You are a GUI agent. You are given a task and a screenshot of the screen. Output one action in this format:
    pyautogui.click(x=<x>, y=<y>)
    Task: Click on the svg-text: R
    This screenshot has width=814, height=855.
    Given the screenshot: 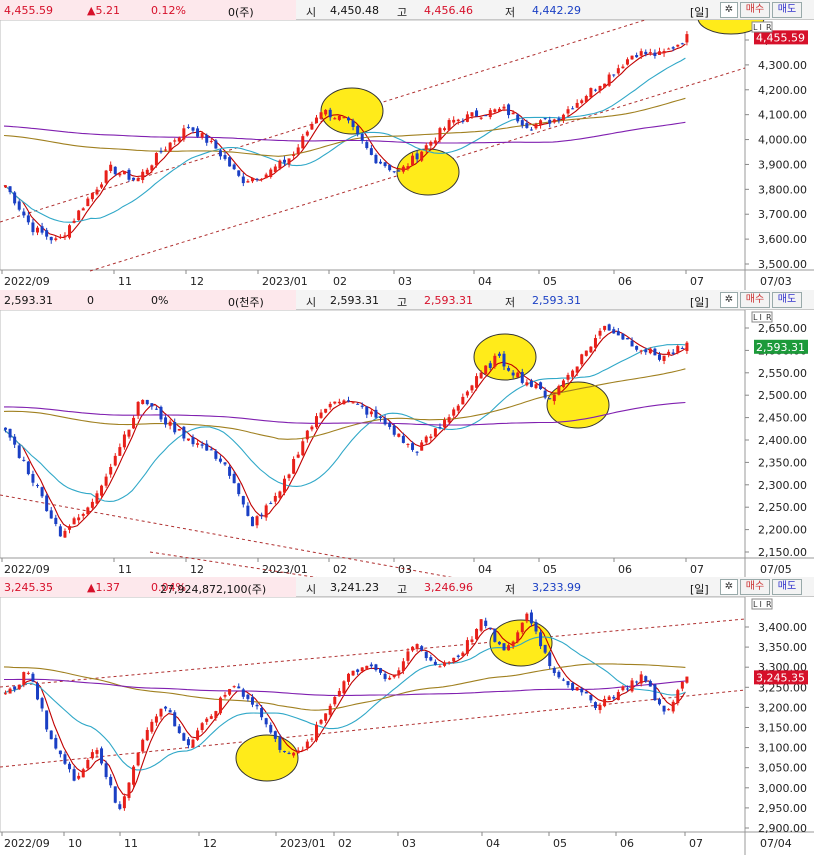 What is the action you would take?
    pyautogui.click(x=769, y=317)
    